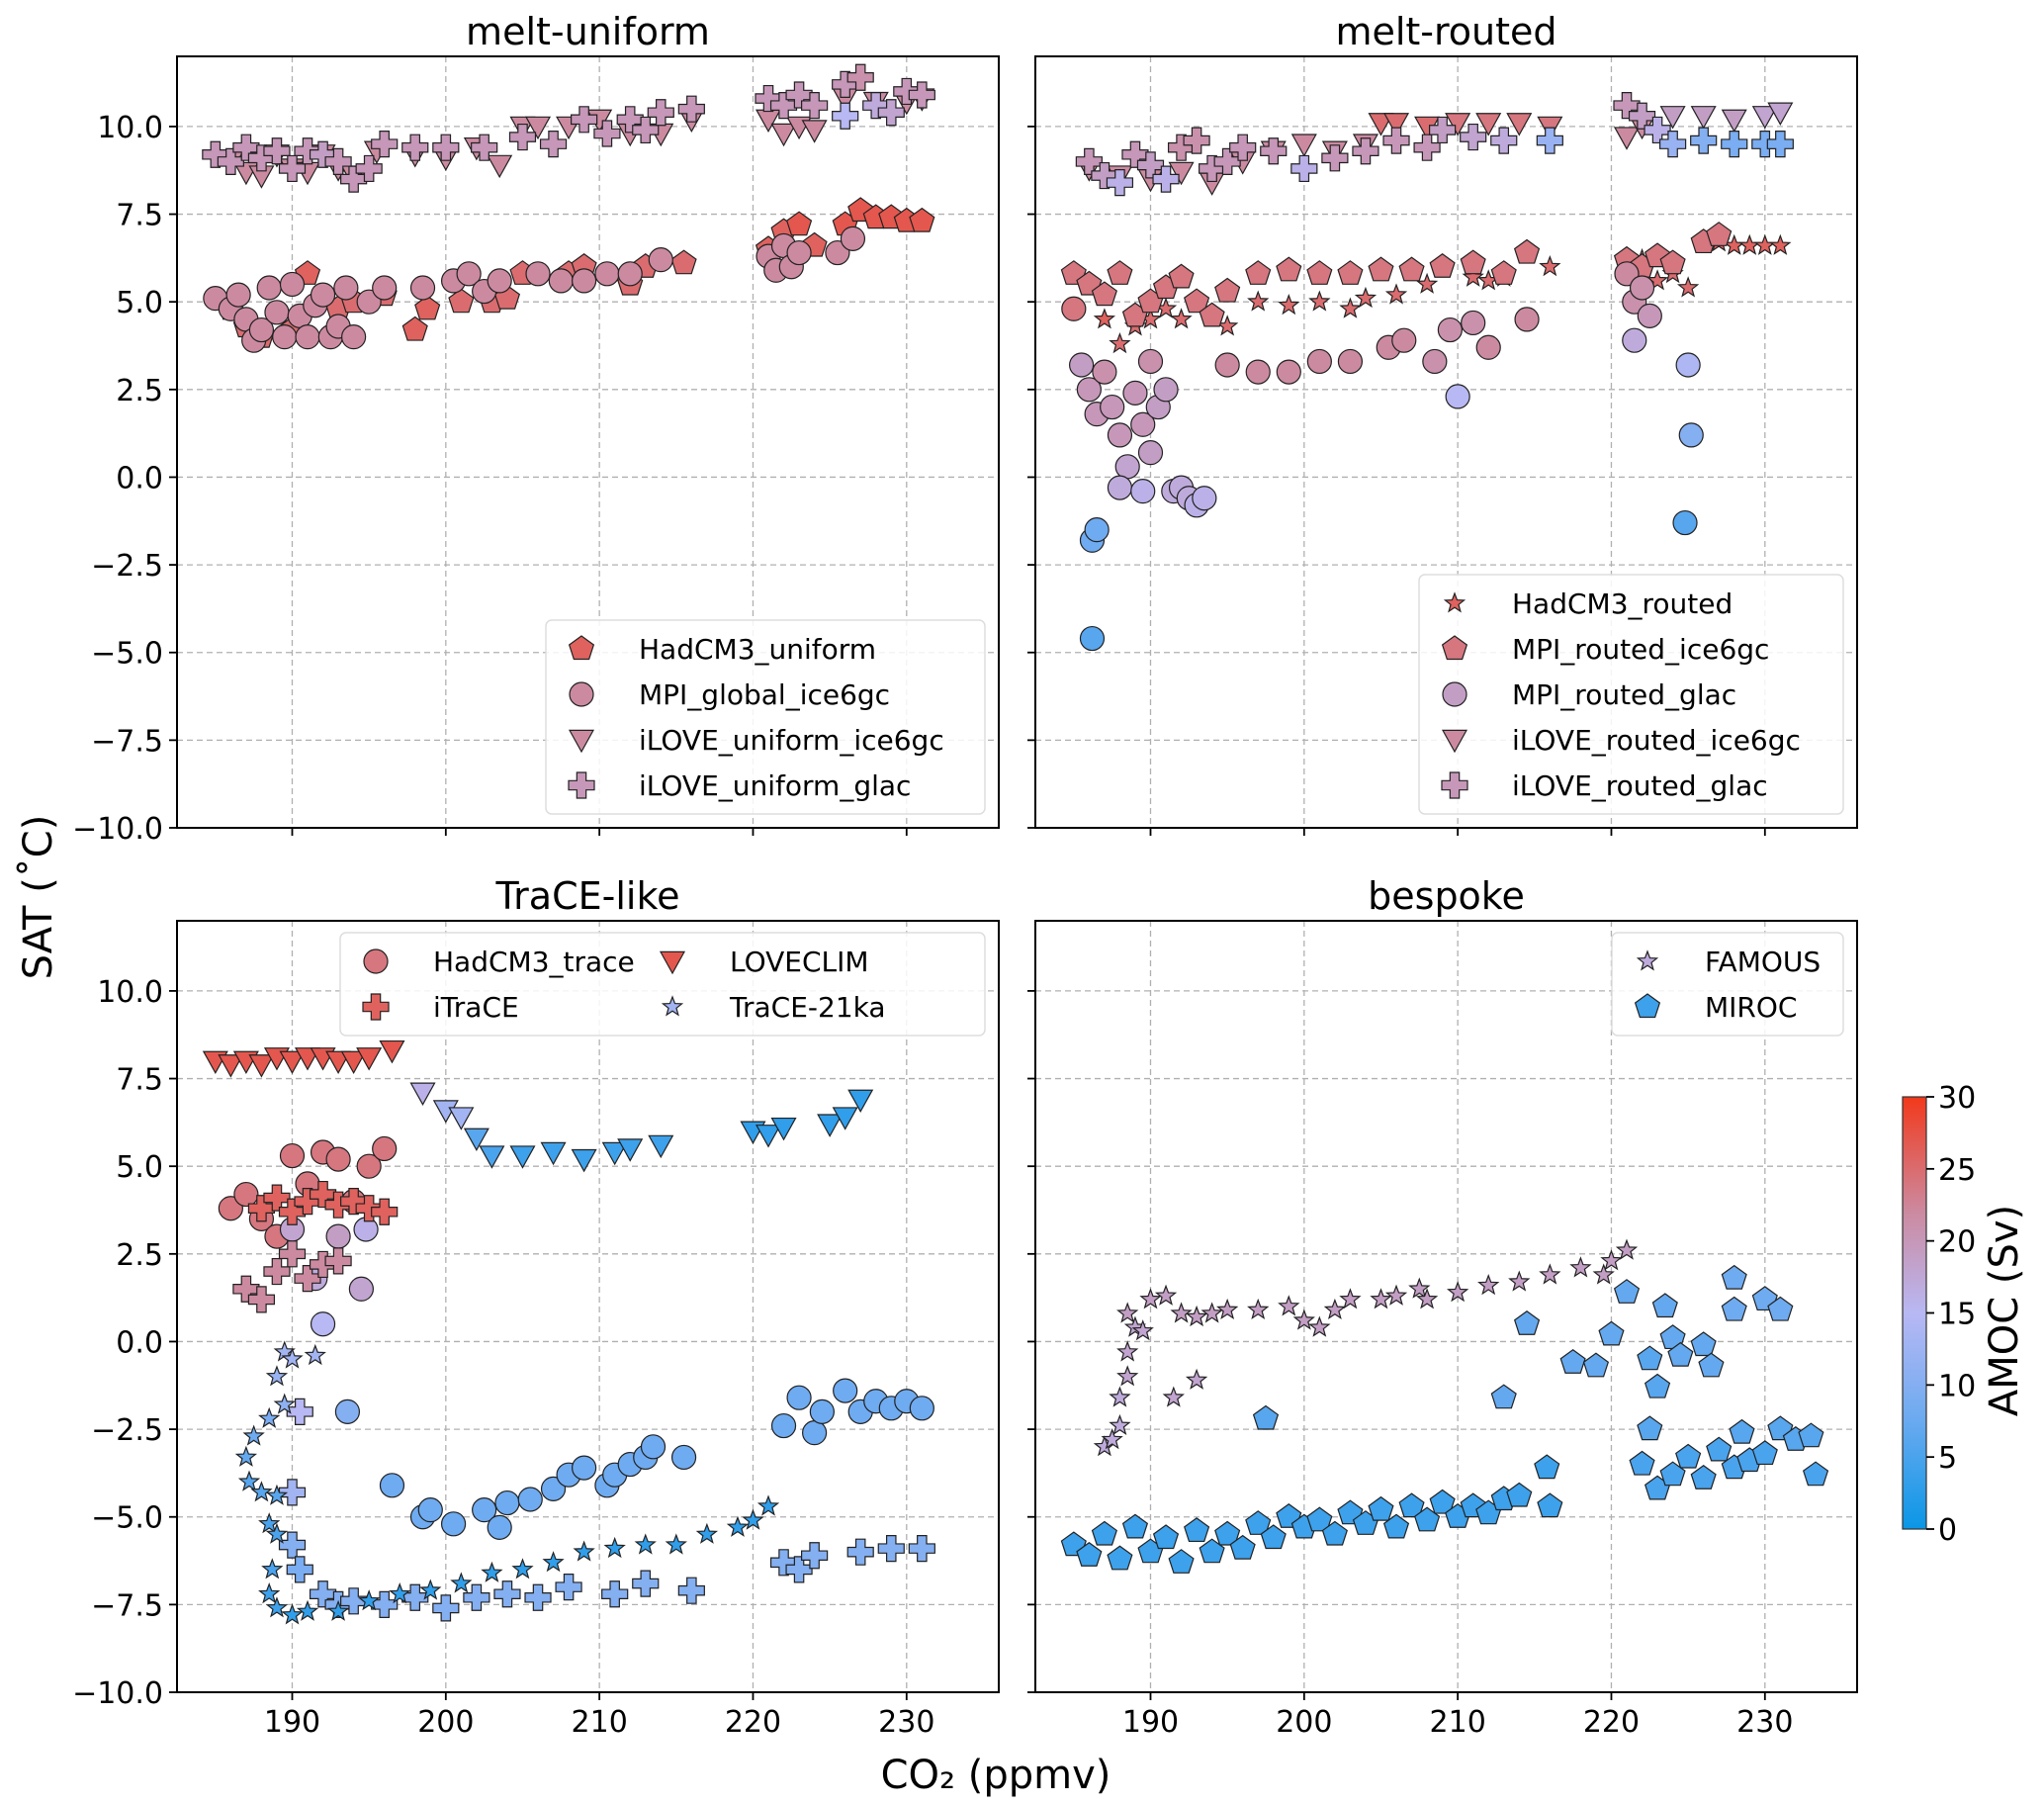 Image resolution: width=2044 pixels, height=1805 pixels. Describe the element at coordinates (1957, 1386) in the screenshot. I see `colorbar-tick-label: 10` at that location.